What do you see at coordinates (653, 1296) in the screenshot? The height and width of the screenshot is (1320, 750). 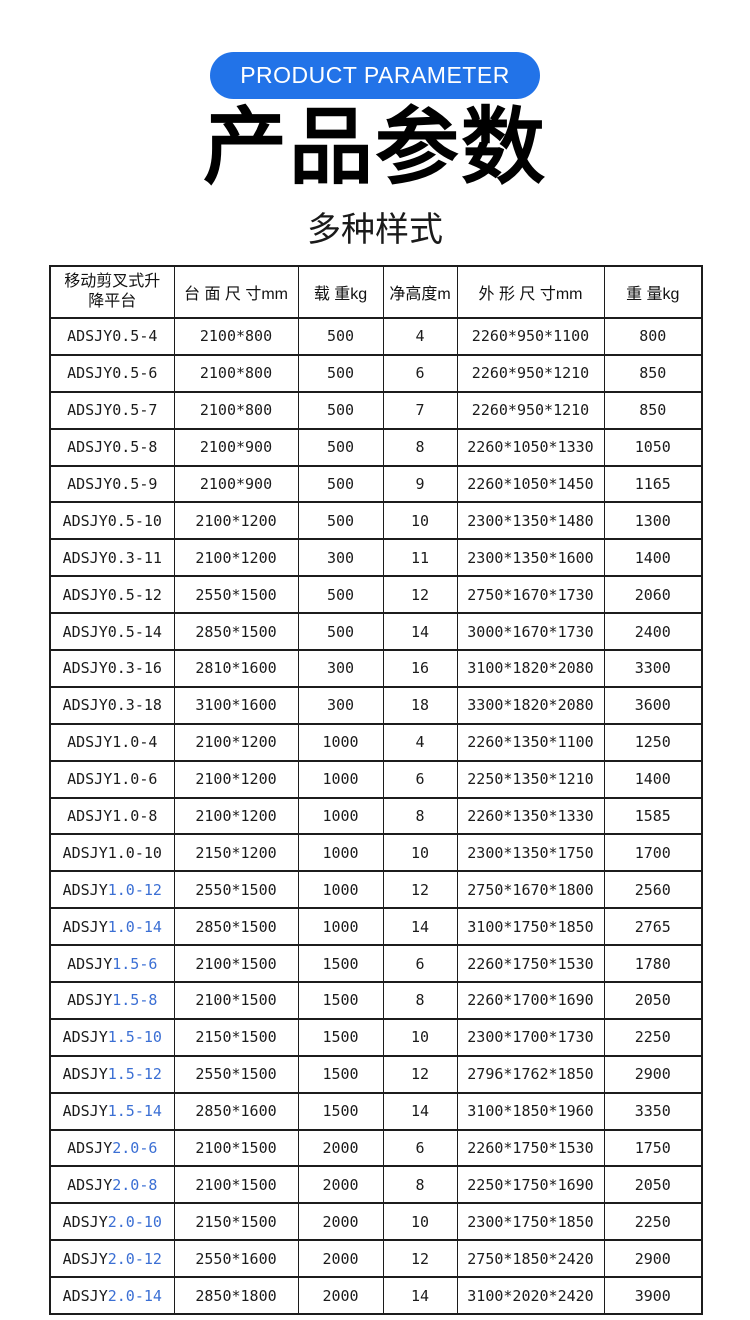 I see `weight-cell: 3900` at bounding box center [653, 1296].